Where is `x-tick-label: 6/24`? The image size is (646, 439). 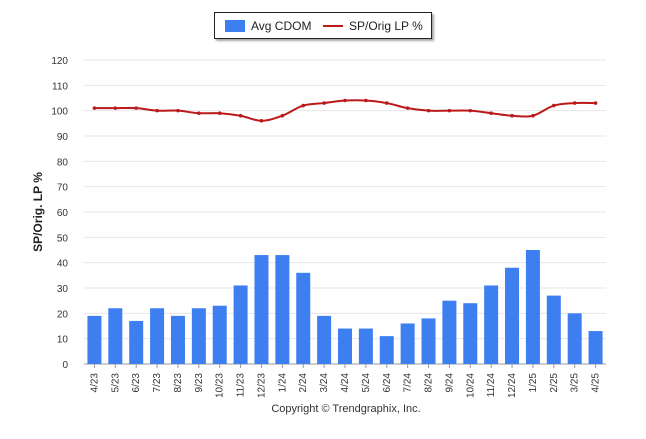
x-tick-label: 6/24 is located at coordinates (387, 383).